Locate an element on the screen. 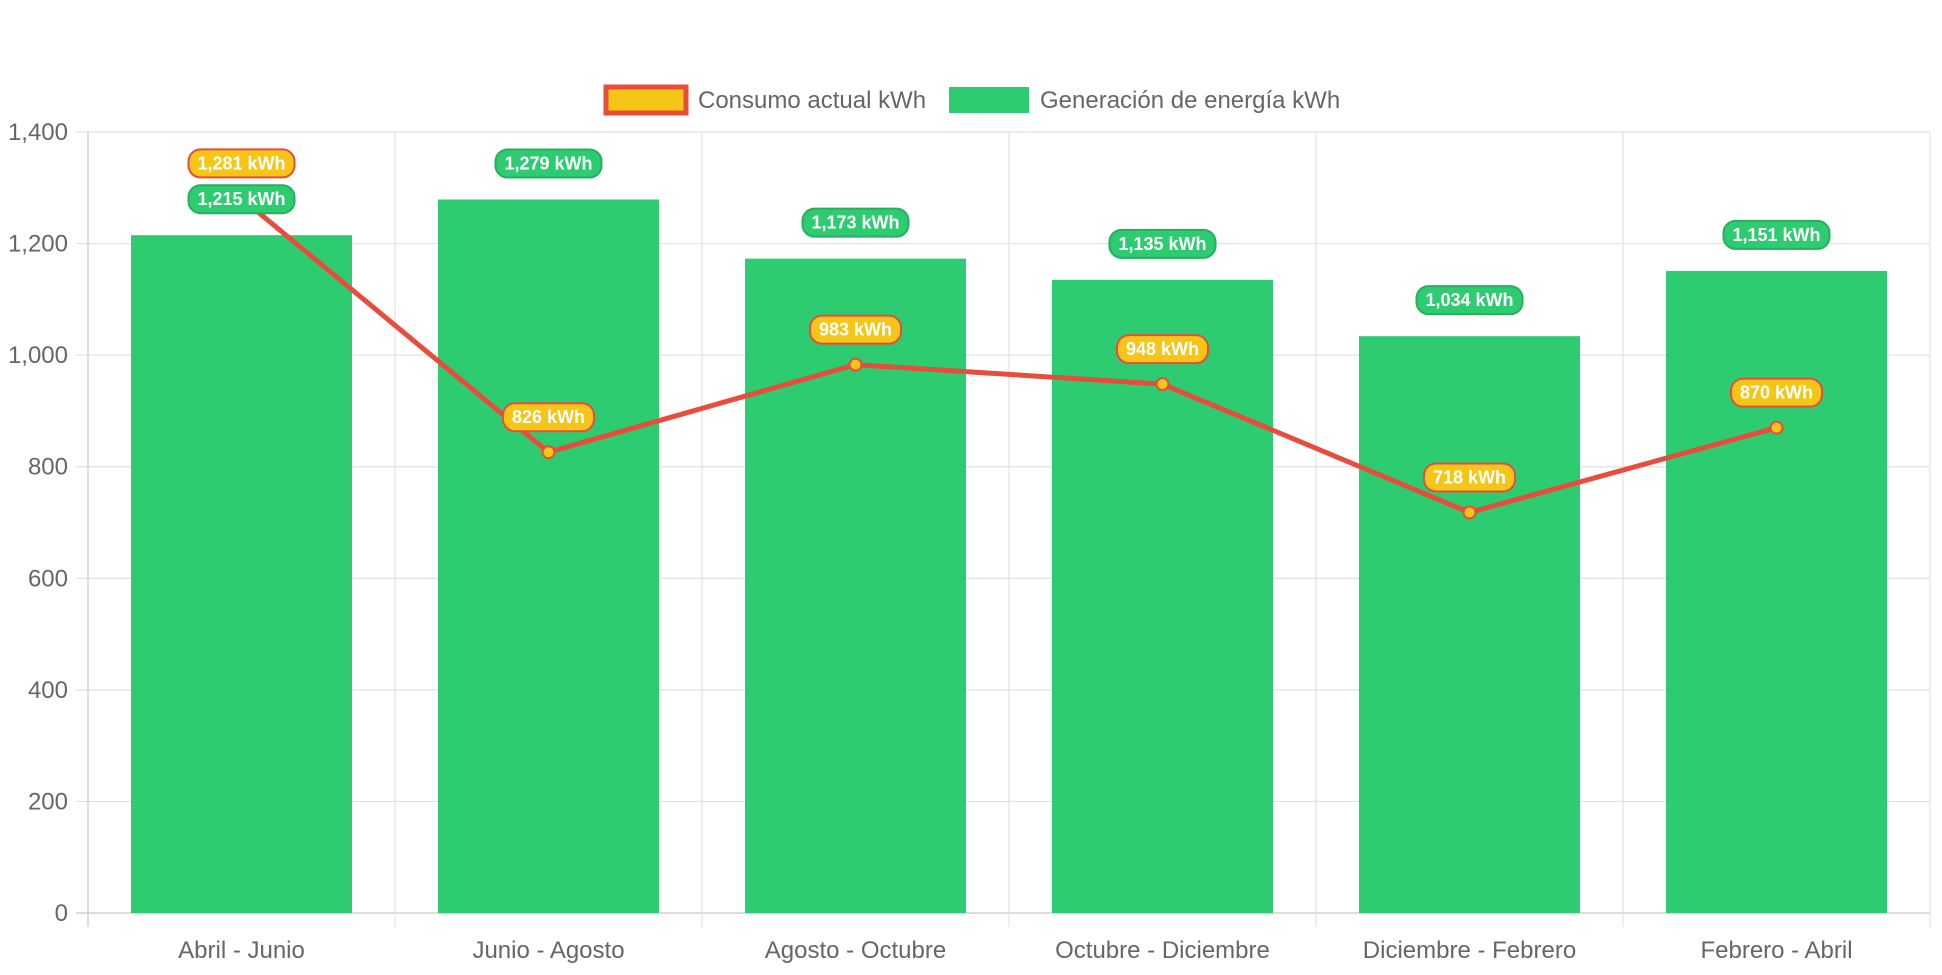 The image size is (1942, 975). generation-label-text: 1,151 kWh is located at coordinates (1776, 235).